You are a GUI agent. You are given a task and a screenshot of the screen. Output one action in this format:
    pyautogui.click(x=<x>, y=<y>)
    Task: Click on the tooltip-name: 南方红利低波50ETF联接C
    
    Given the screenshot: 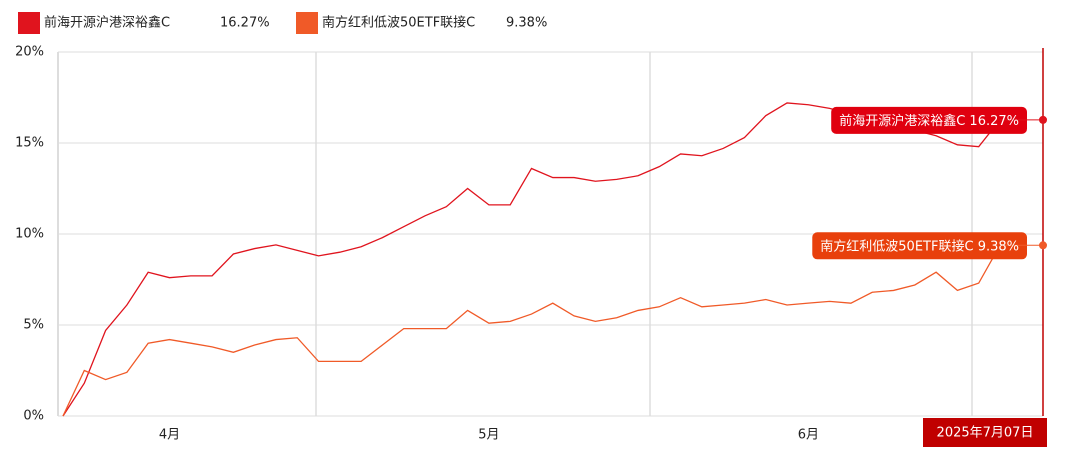 What is the action you would take?
    pyautogui.click(x=896, y=246)
    